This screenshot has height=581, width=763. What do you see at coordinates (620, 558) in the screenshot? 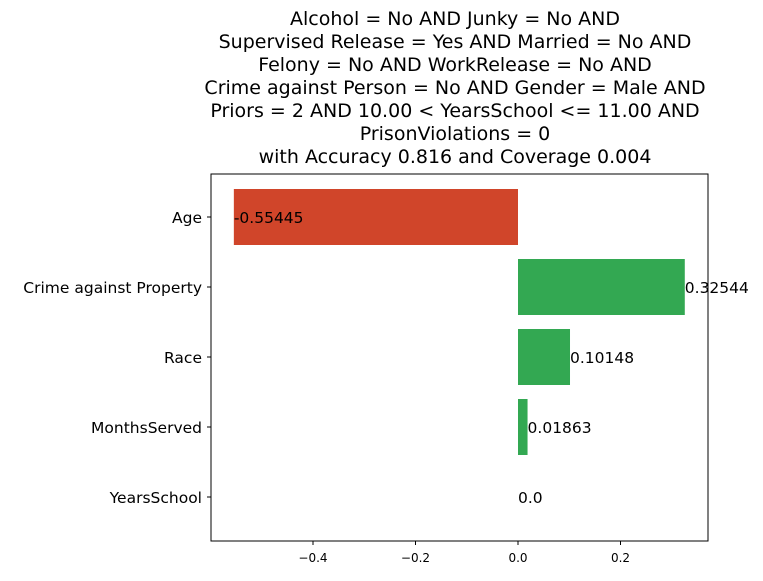
I see `x-tick-label: 0.2` at bounding box center [620, 558].